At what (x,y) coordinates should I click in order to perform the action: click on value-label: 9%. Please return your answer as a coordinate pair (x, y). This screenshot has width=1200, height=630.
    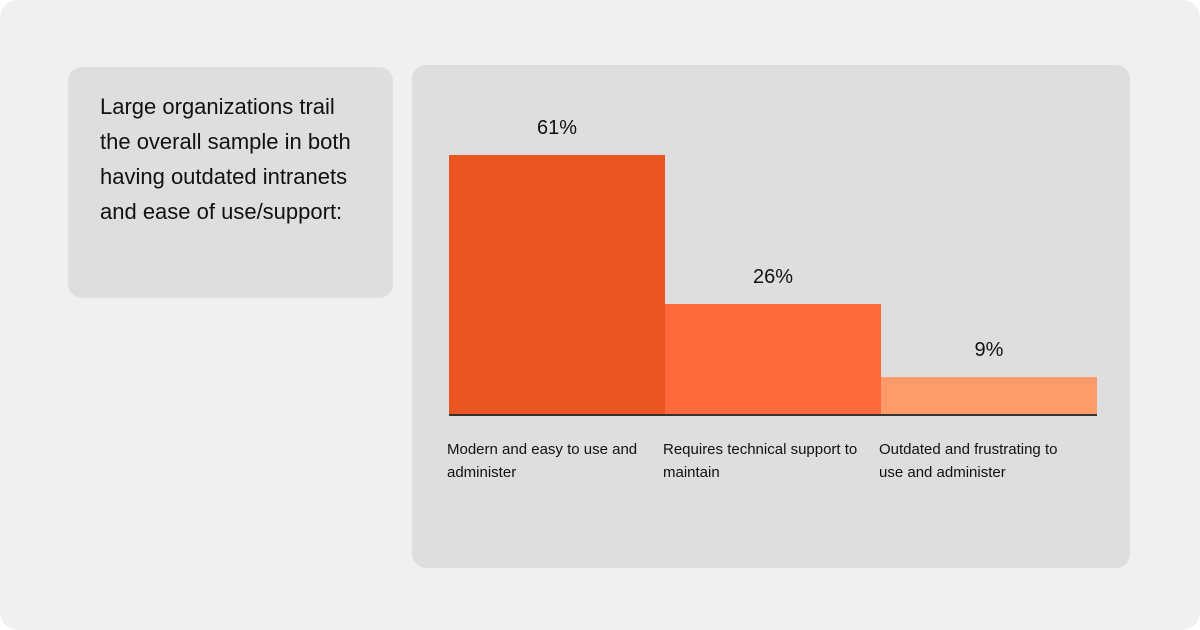
    Looking at the image, I should click on (989, 349).